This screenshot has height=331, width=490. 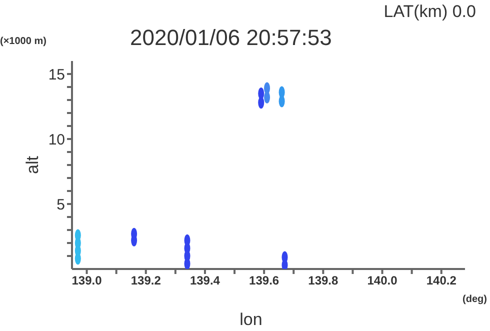 I want to click on x-tick-label: 139.6, so click(x=264, y=281).